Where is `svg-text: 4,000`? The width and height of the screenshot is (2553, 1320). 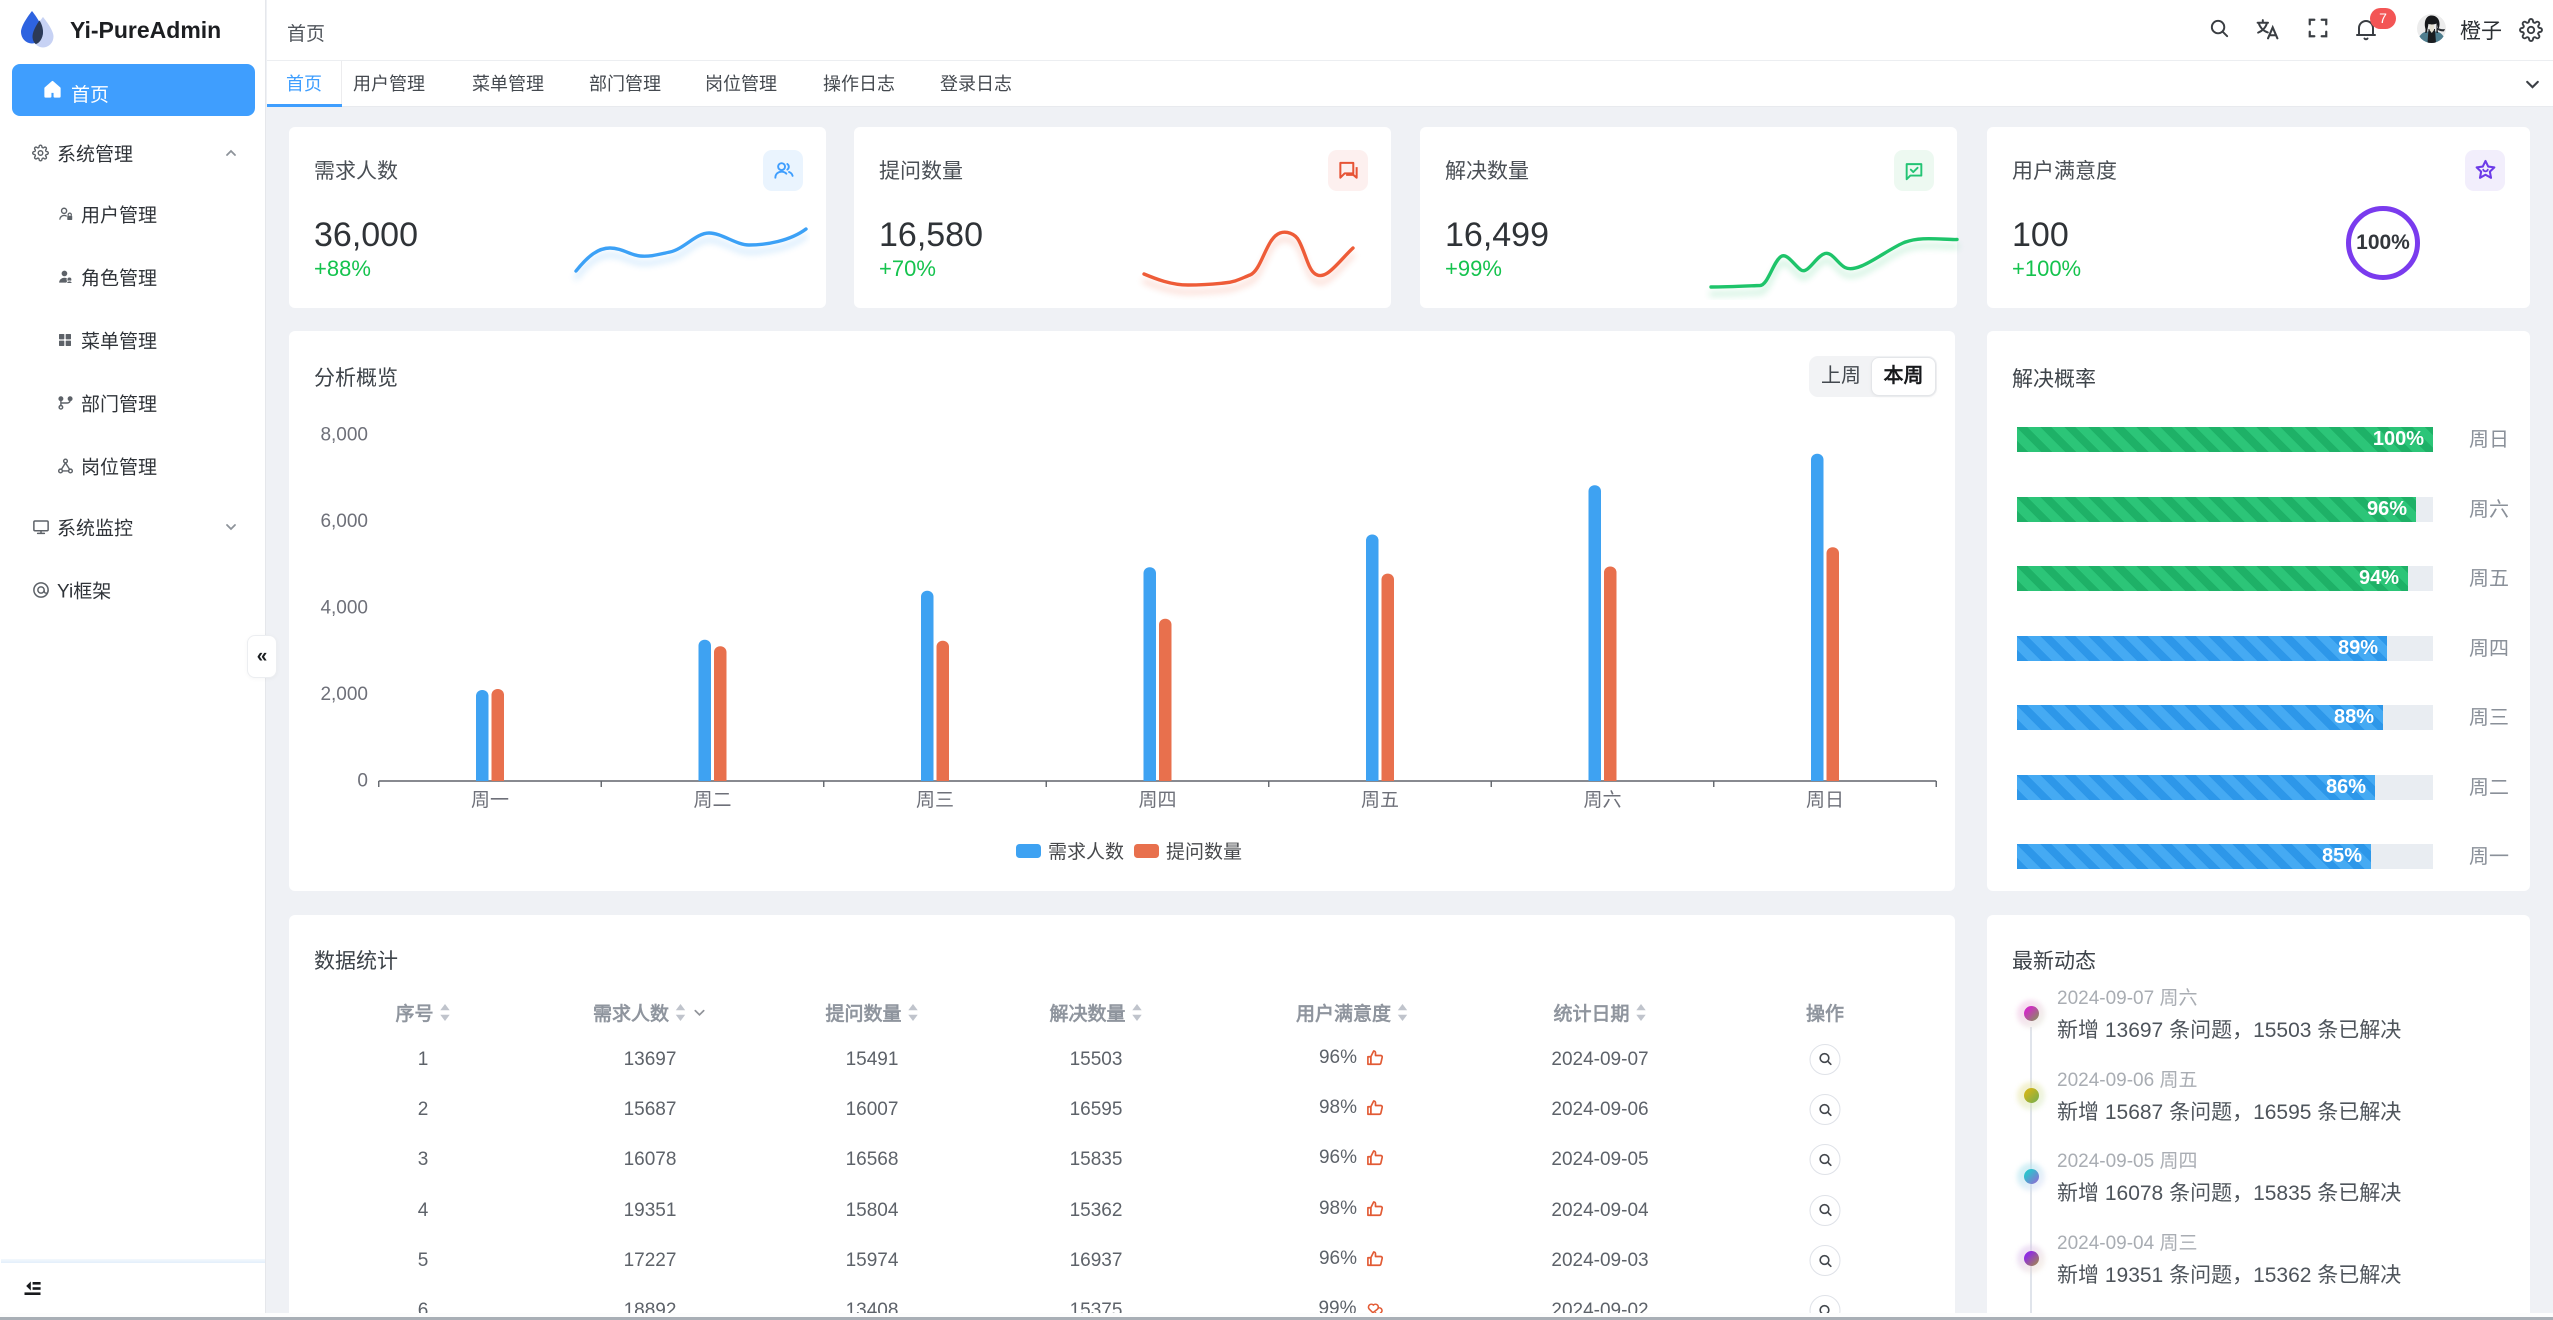 svg-text: 4,000 is located at coordinates (344, 608).